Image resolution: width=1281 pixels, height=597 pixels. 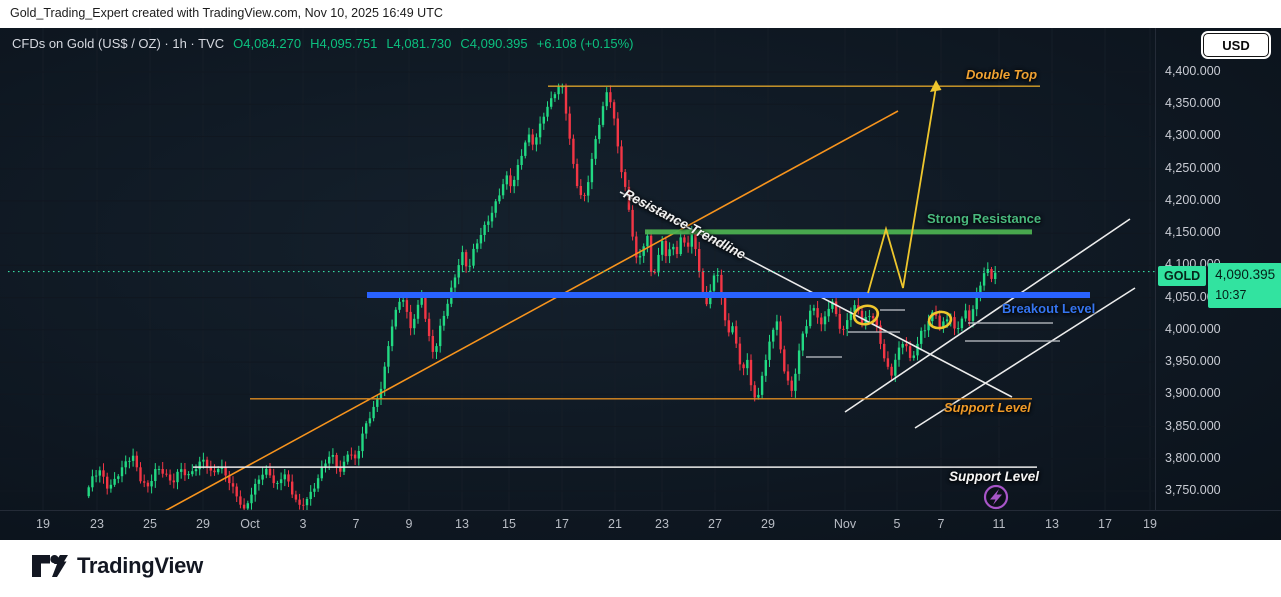 What do you see at coordinates (50, 566) in the screenshot?
I see `tradingview-logo-icon` at bounding box center [50, 566].